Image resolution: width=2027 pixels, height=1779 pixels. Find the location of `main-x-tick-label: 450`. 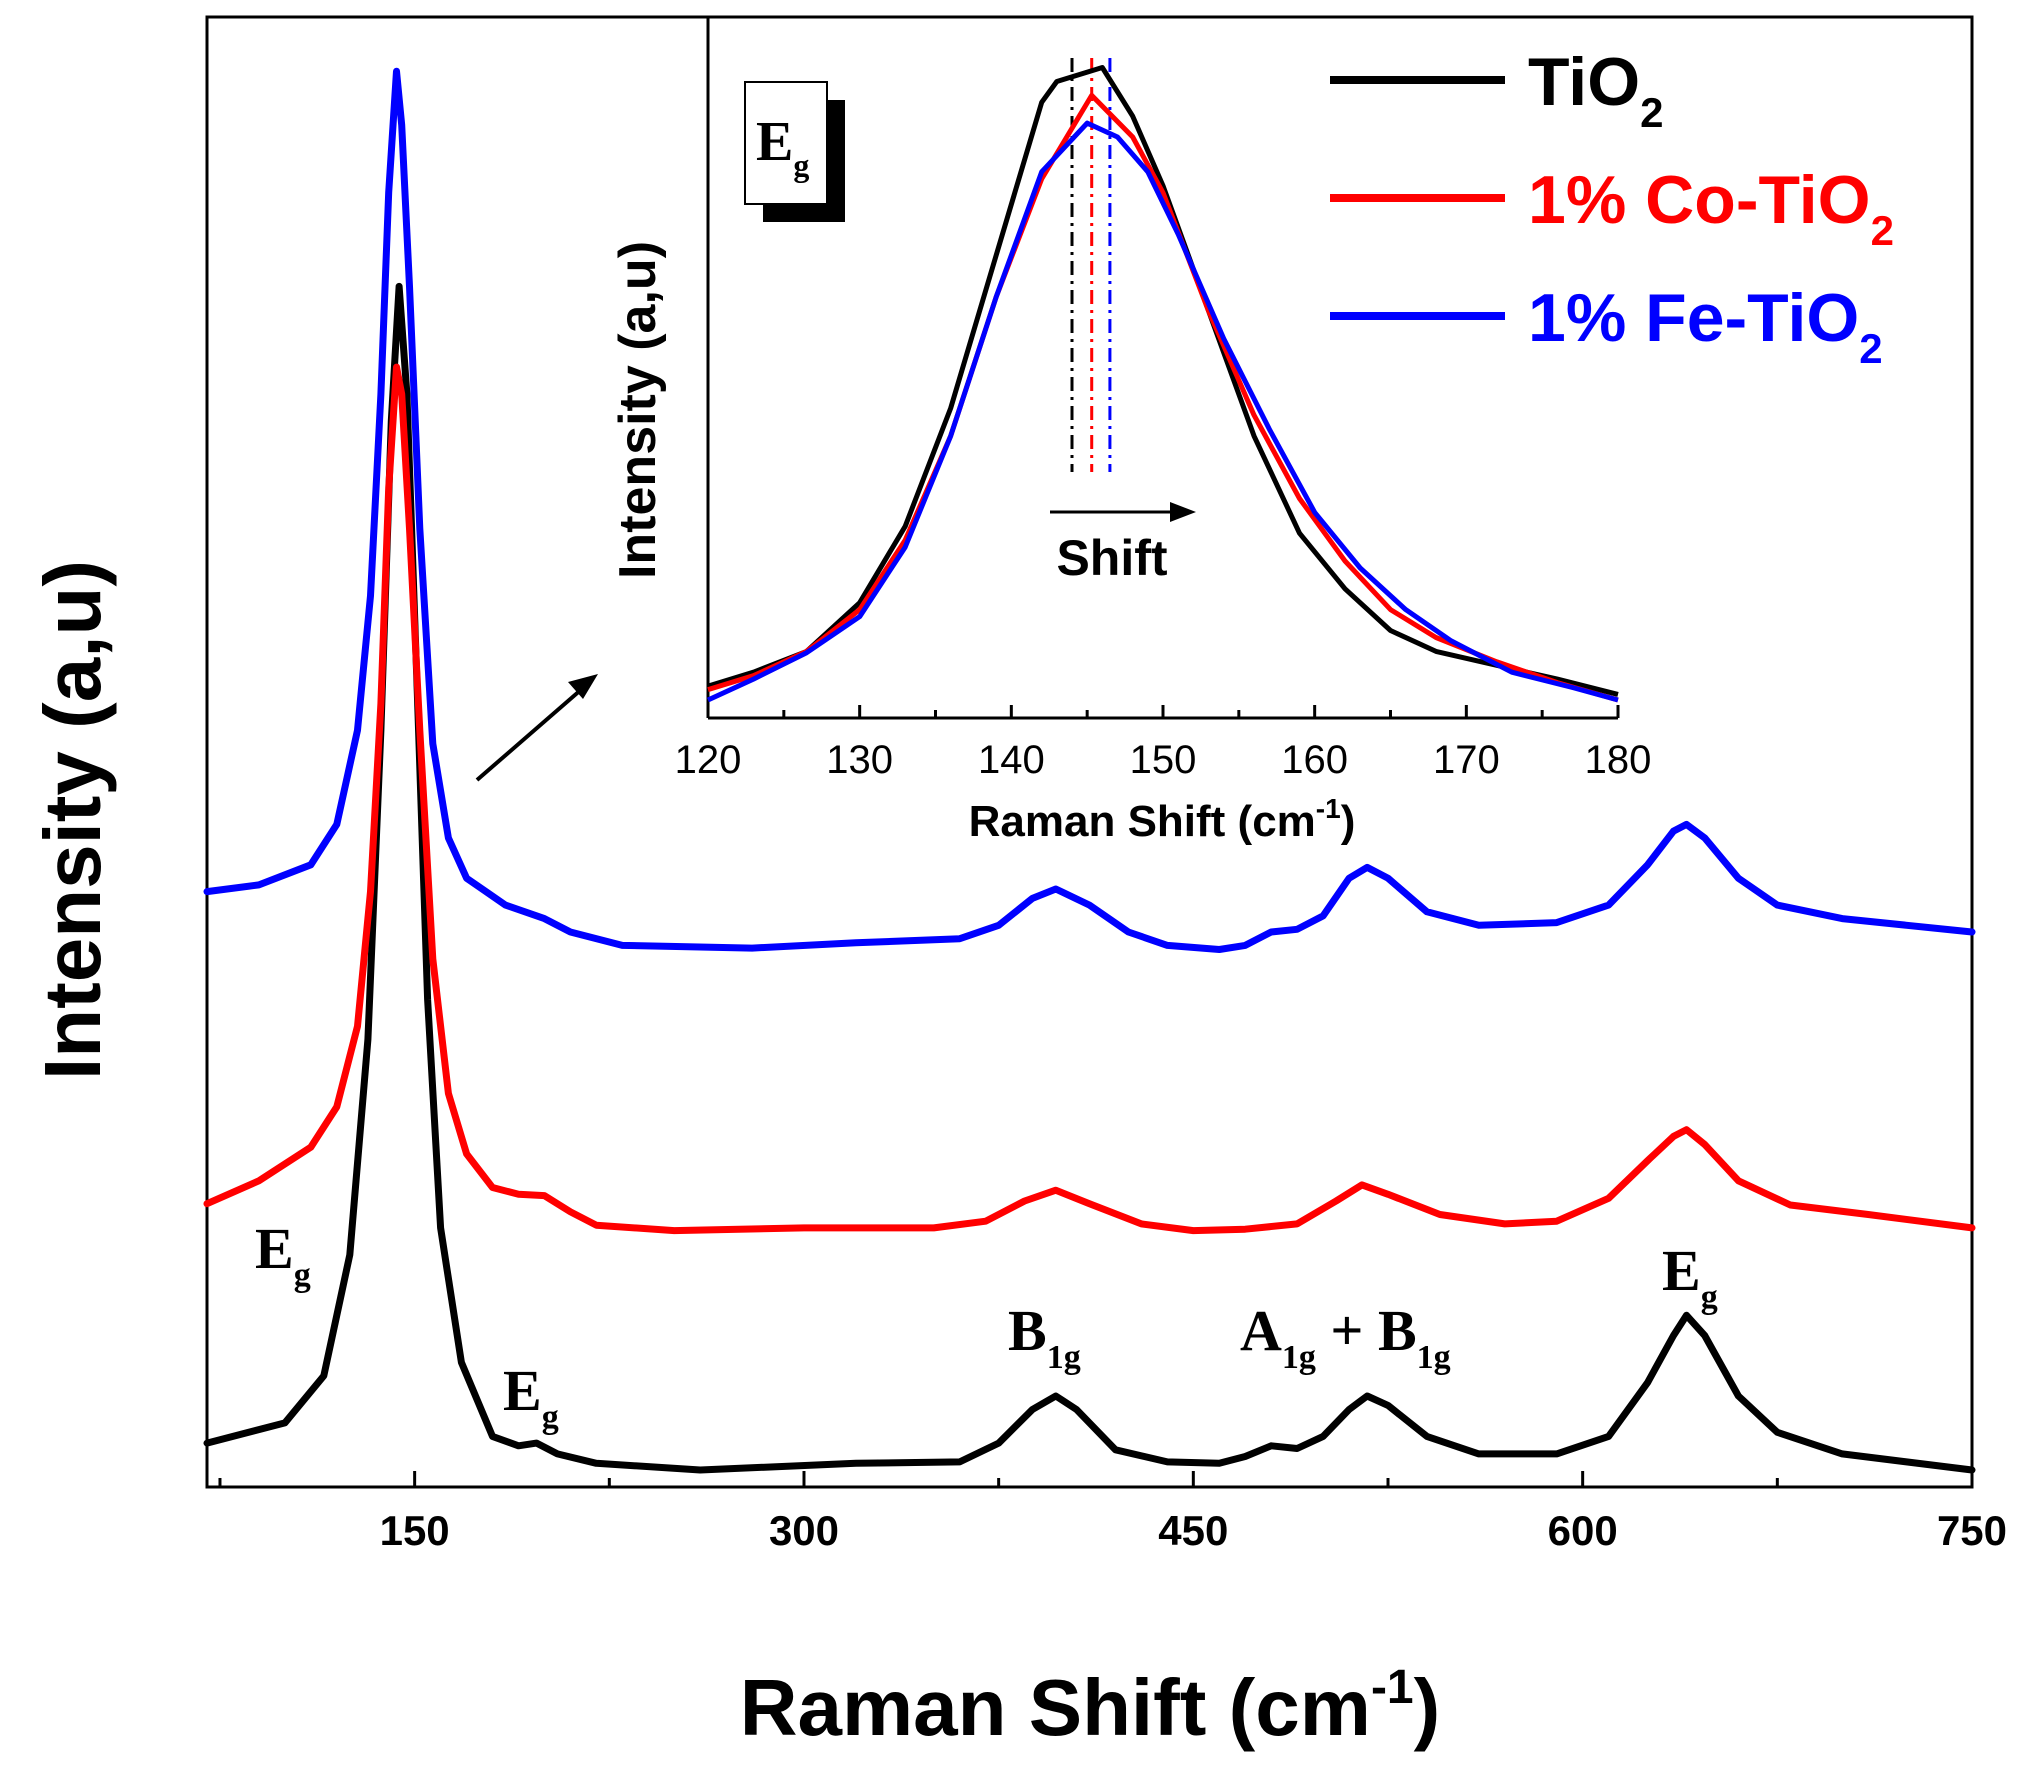

main-x-tick-label: 450 is located at coordinates (1193, 1530).